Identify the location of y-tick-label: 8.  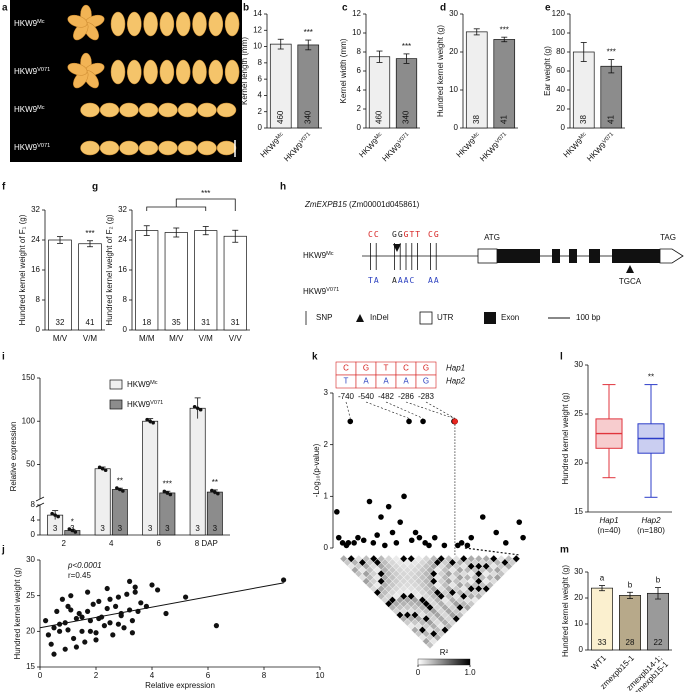
(33, 504).